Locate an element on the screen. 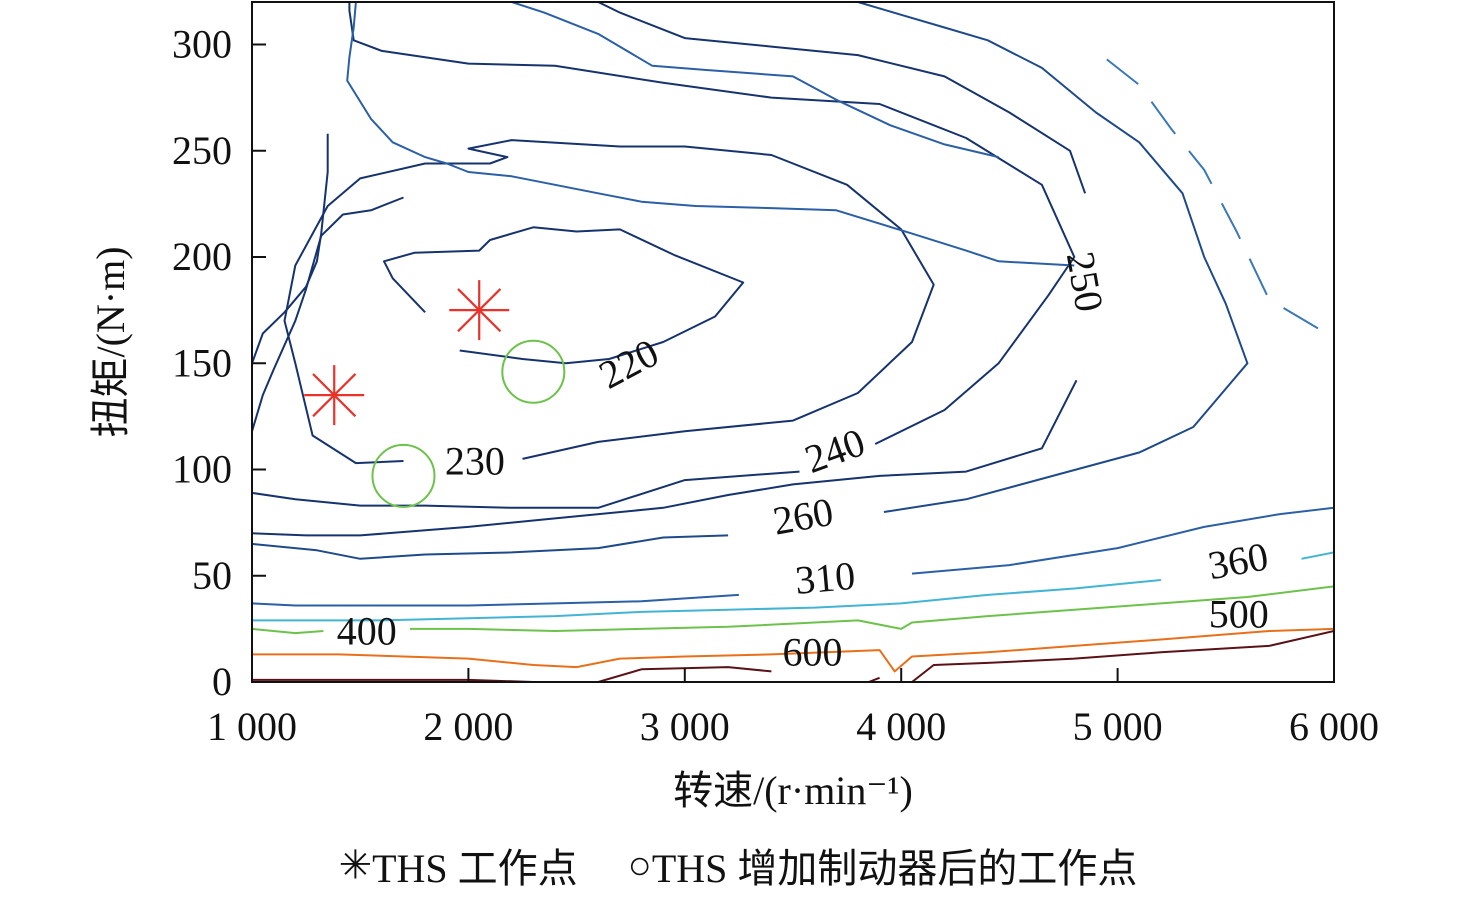 Image resolution: width=1476 pixels, height=903 pixels. x-tick-label-5: 6 000 is located at coordinates (1334, 726).